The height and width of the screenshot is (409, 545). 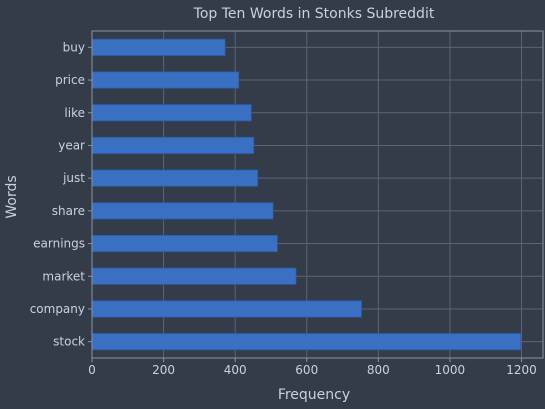 What do you see at coordinates (175, 178) in the screenshot?
I see `bar-just` at bounding box center [175, 178].